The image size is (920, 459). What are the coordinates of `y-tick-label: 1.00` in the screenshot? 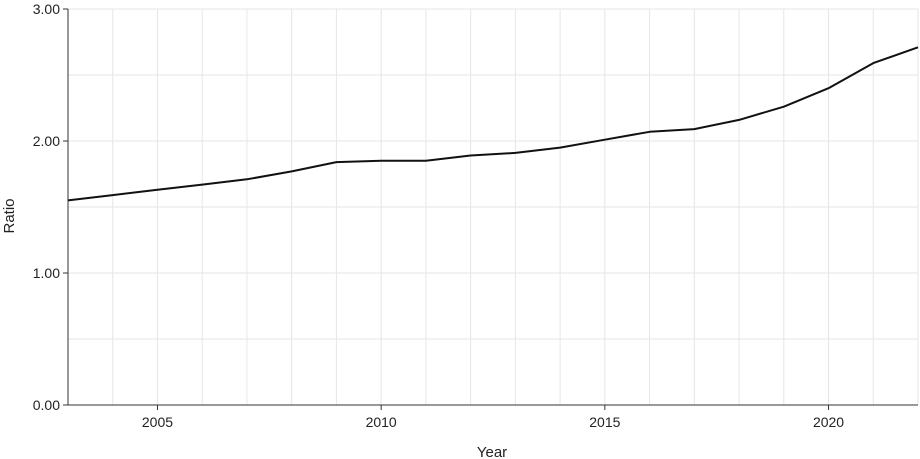 It's located at (46, 273).